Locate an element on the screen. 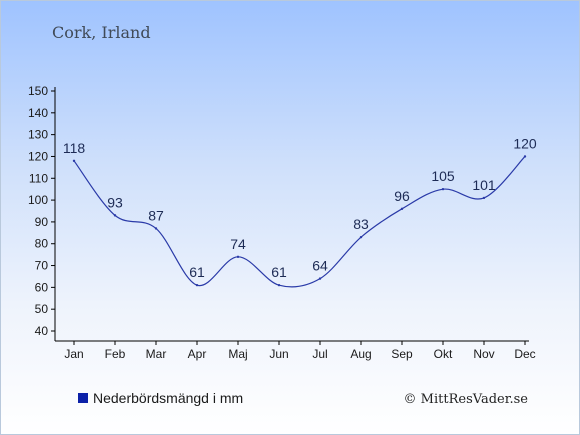 Image resolution: width=580 pixels, height=435 pixels. credit-text: © MittResVader.se is located at coordinates (466, 399).